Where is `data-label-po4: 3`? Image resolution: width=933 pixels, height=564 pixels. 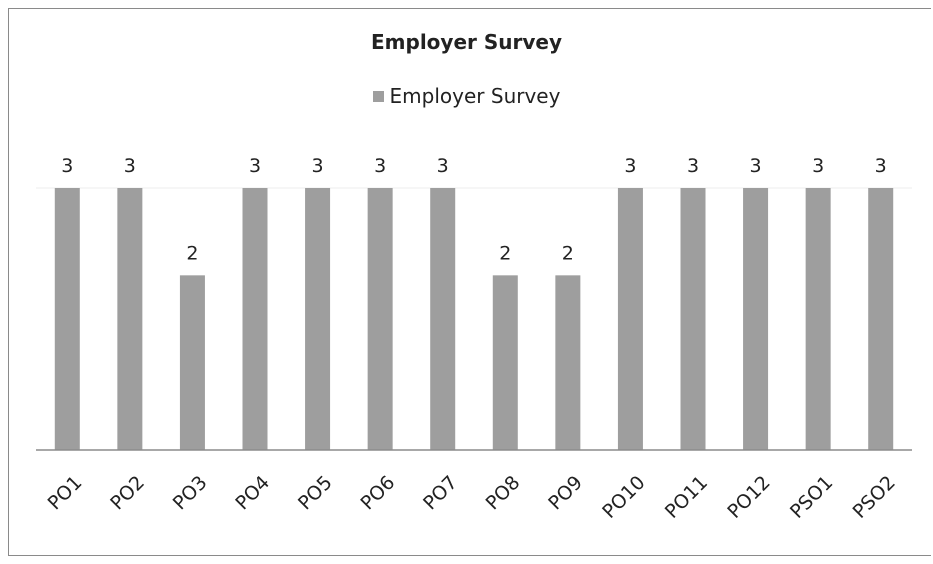
data-label-po4: 3 is located at coordinates (255, 166).